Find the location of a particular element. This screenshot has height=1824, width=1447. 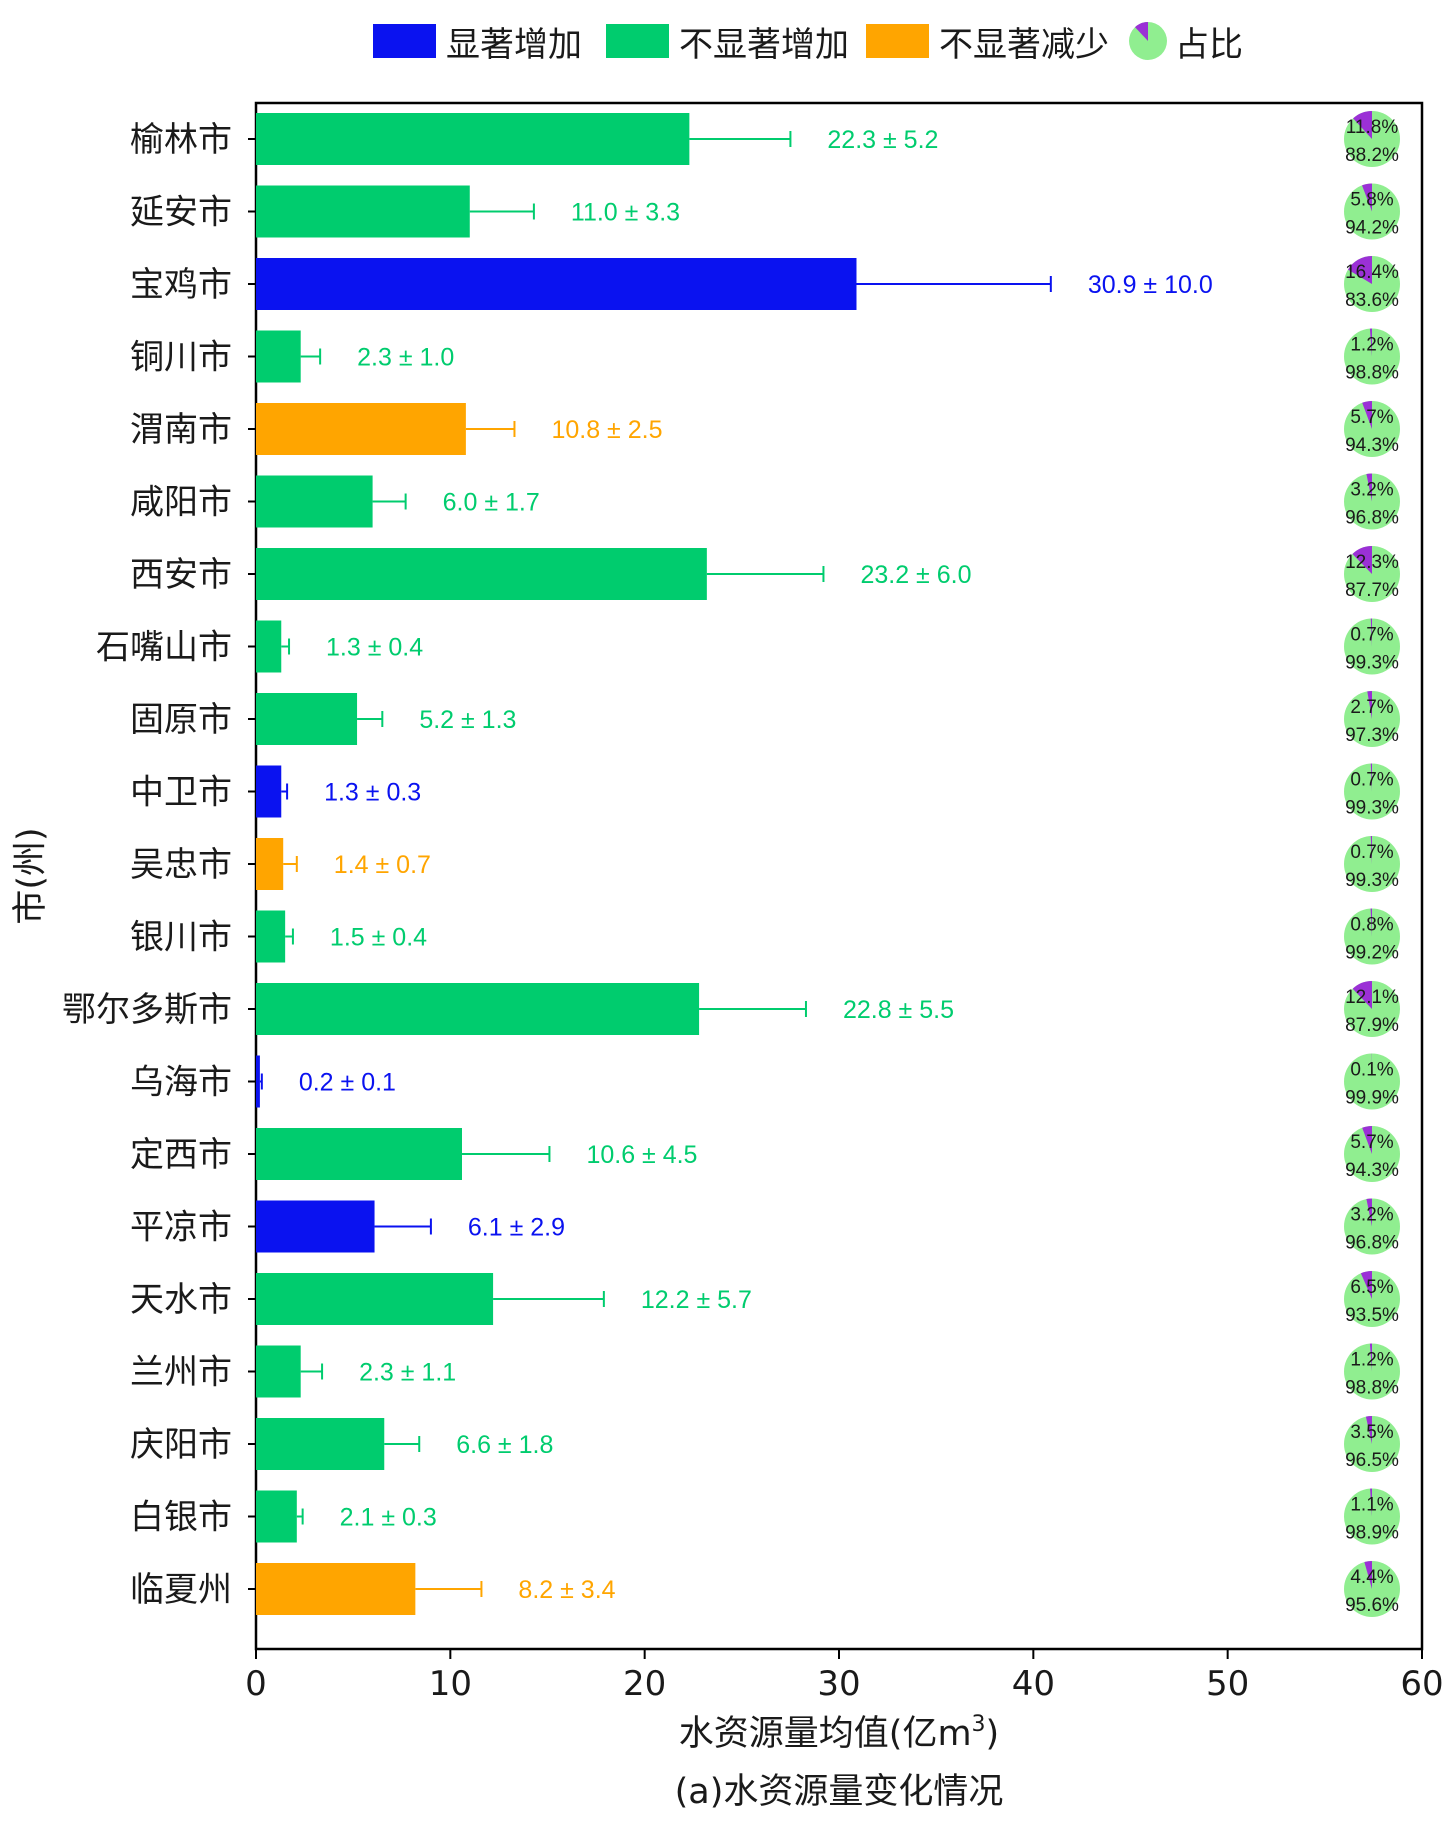

value-label-9: 1.3 ± 0.3 is located at coordinates (372, 793).